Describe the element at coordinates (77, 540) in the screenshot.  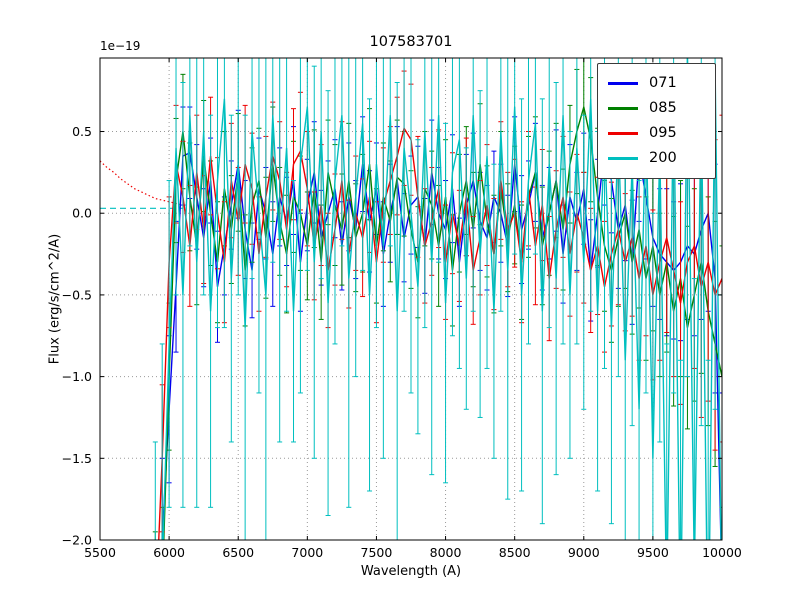
I see `y-tick-label: −2.0` at that location.